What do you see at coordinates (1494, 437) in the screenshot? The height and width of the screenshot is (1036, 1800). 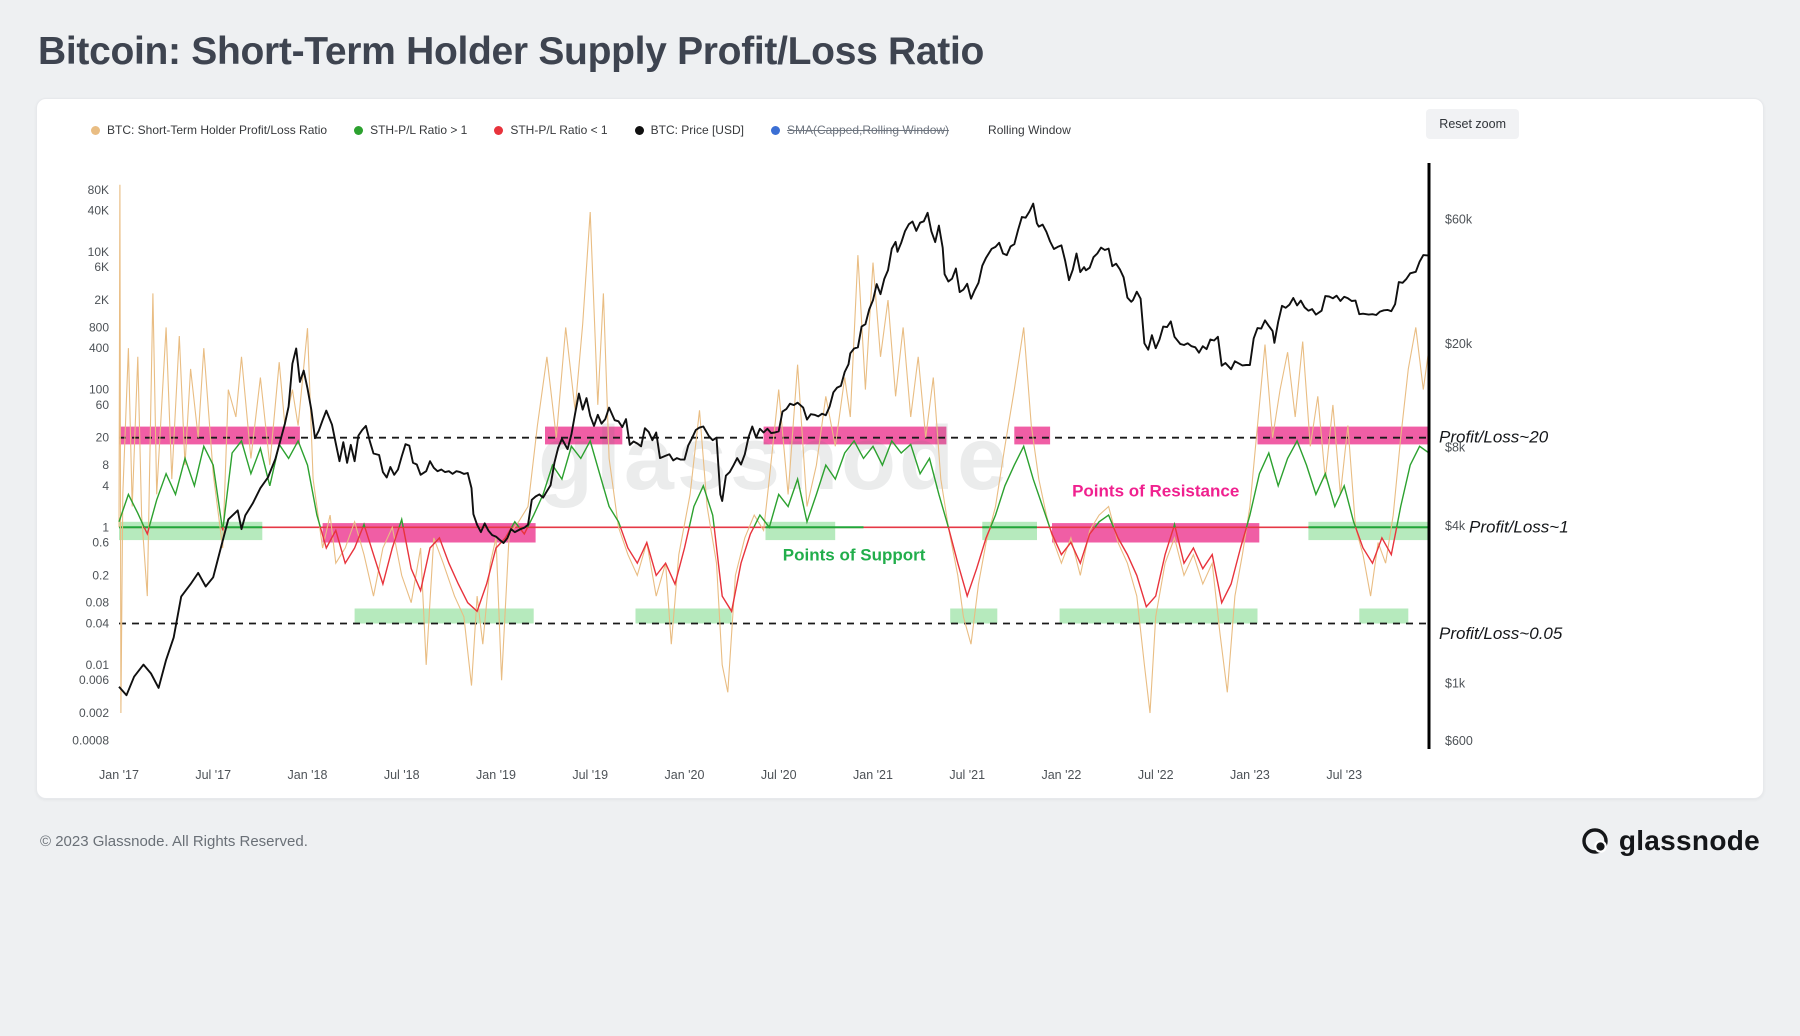 I see `right-annotation: Profit/Loss~20` at bounding box center [1494, 437].